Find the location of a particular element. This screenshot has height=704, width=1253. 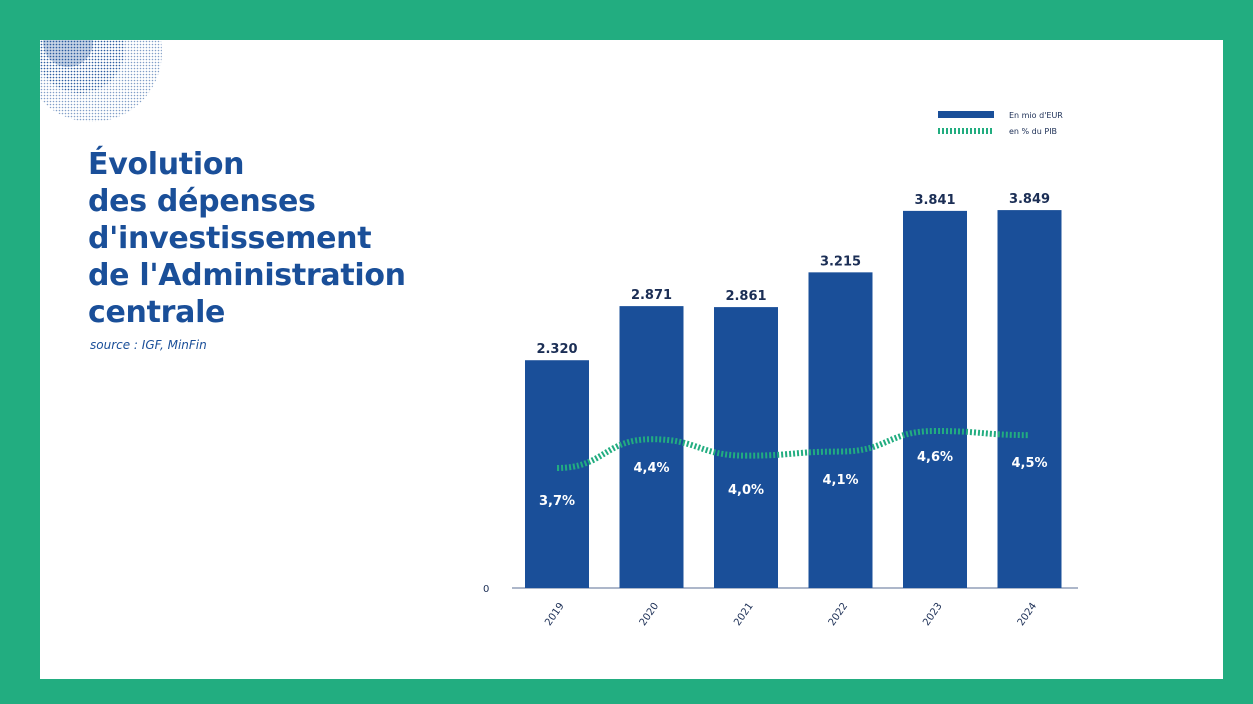

pct-label: 3,7% is located at coordinates (557, 501).